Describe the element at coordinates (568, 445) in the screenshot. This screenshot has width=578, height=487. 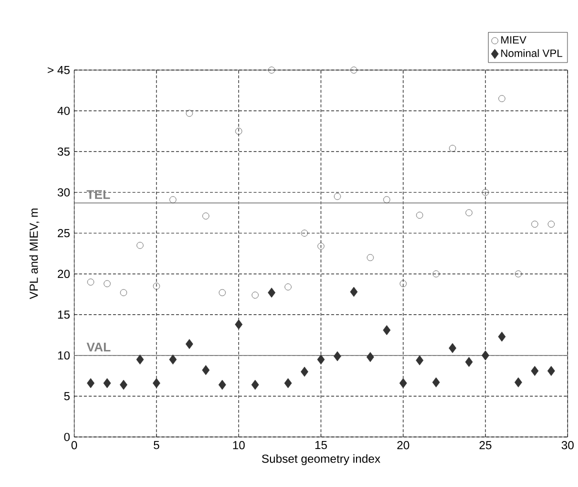
I see `x-tick-label: 30` at that location.